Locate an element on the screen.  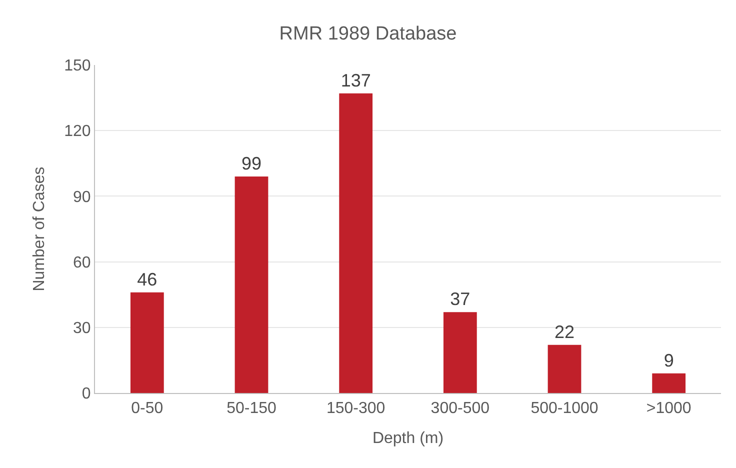
data-label: 137 is located at coordinates (355, 80).